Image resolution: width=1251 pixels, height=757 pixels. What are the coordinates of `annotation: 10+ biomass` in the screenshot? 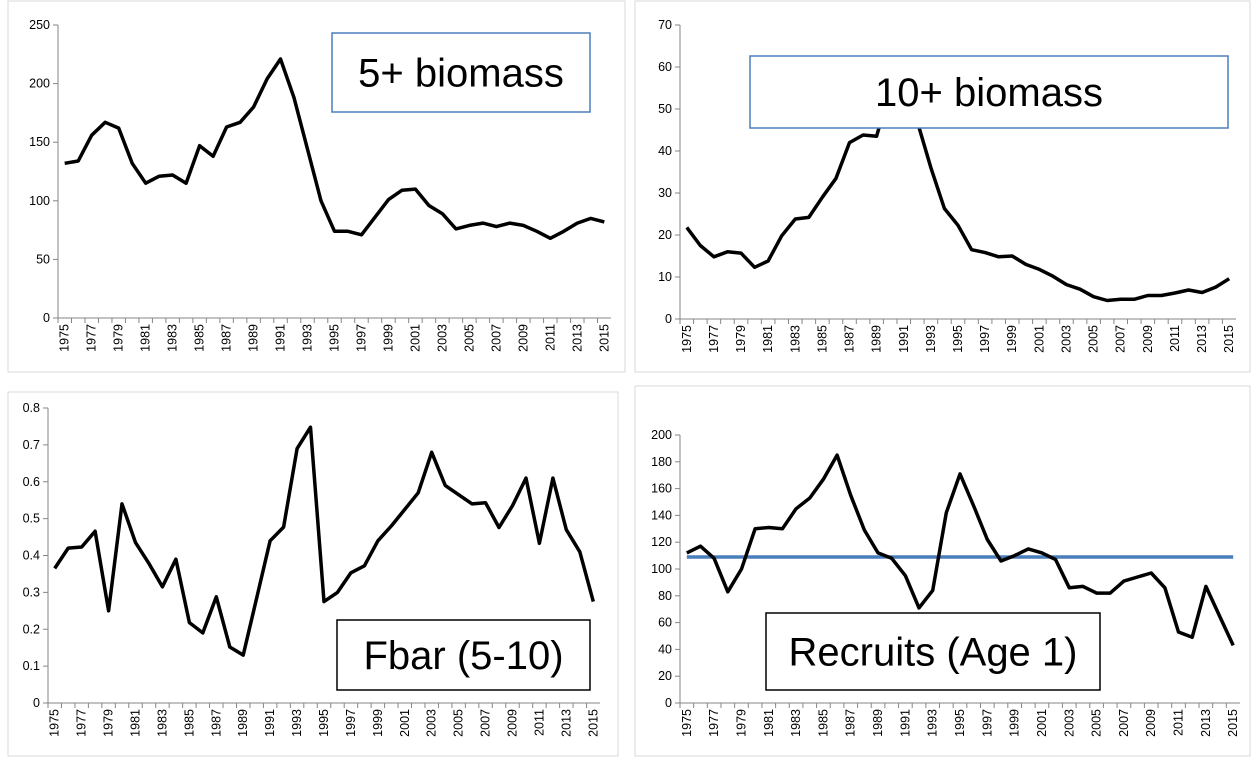 It's located at (989, 93).